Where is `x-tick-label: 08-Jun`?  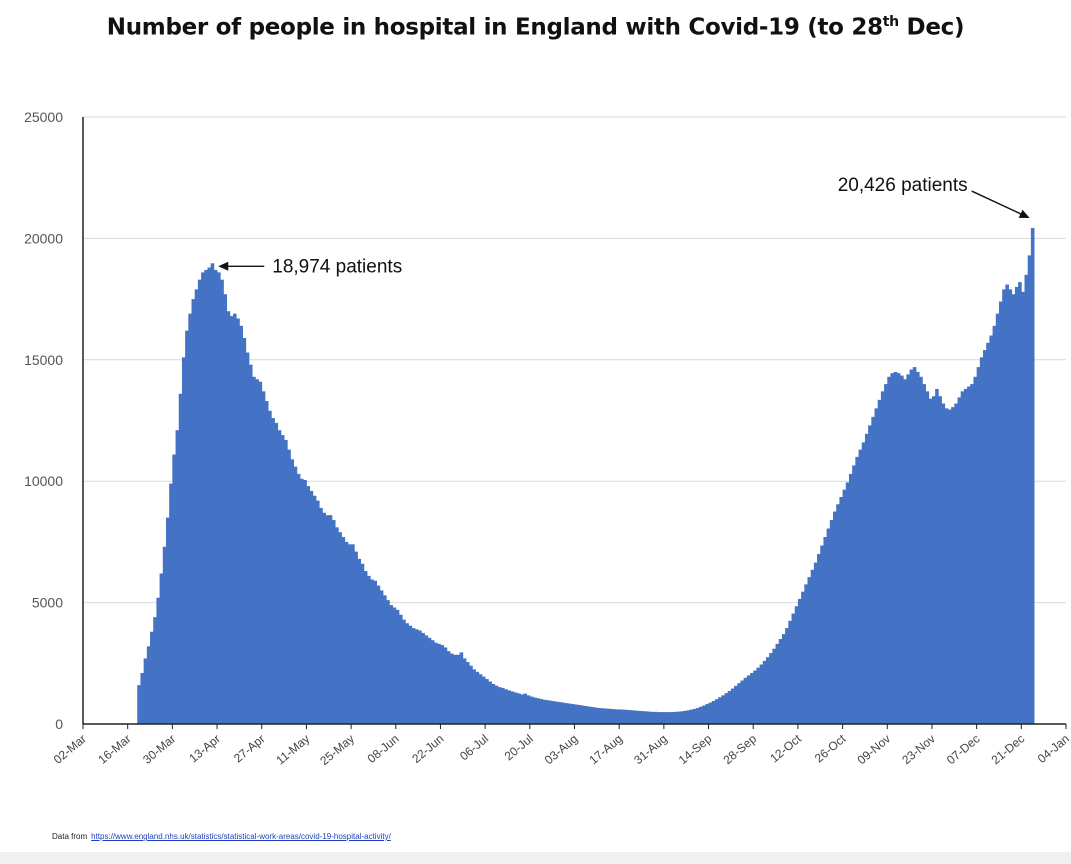
x-tick-label: 08-Jun is located at coordinates (383, 749).